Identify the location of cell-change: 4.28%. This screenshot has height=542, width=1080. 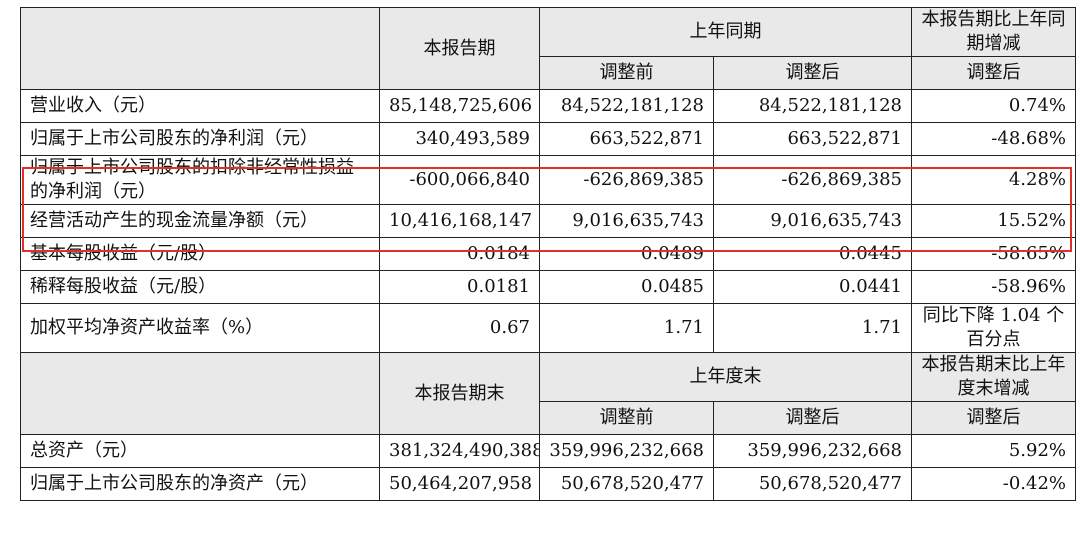
(993, 180).